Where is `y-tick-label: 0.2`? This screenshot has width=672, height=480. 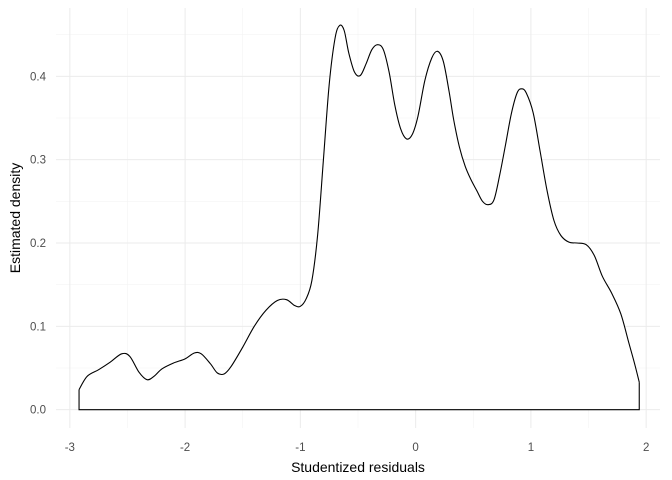 y-tick-label: 0.2 is located at coordinates (38, 244).